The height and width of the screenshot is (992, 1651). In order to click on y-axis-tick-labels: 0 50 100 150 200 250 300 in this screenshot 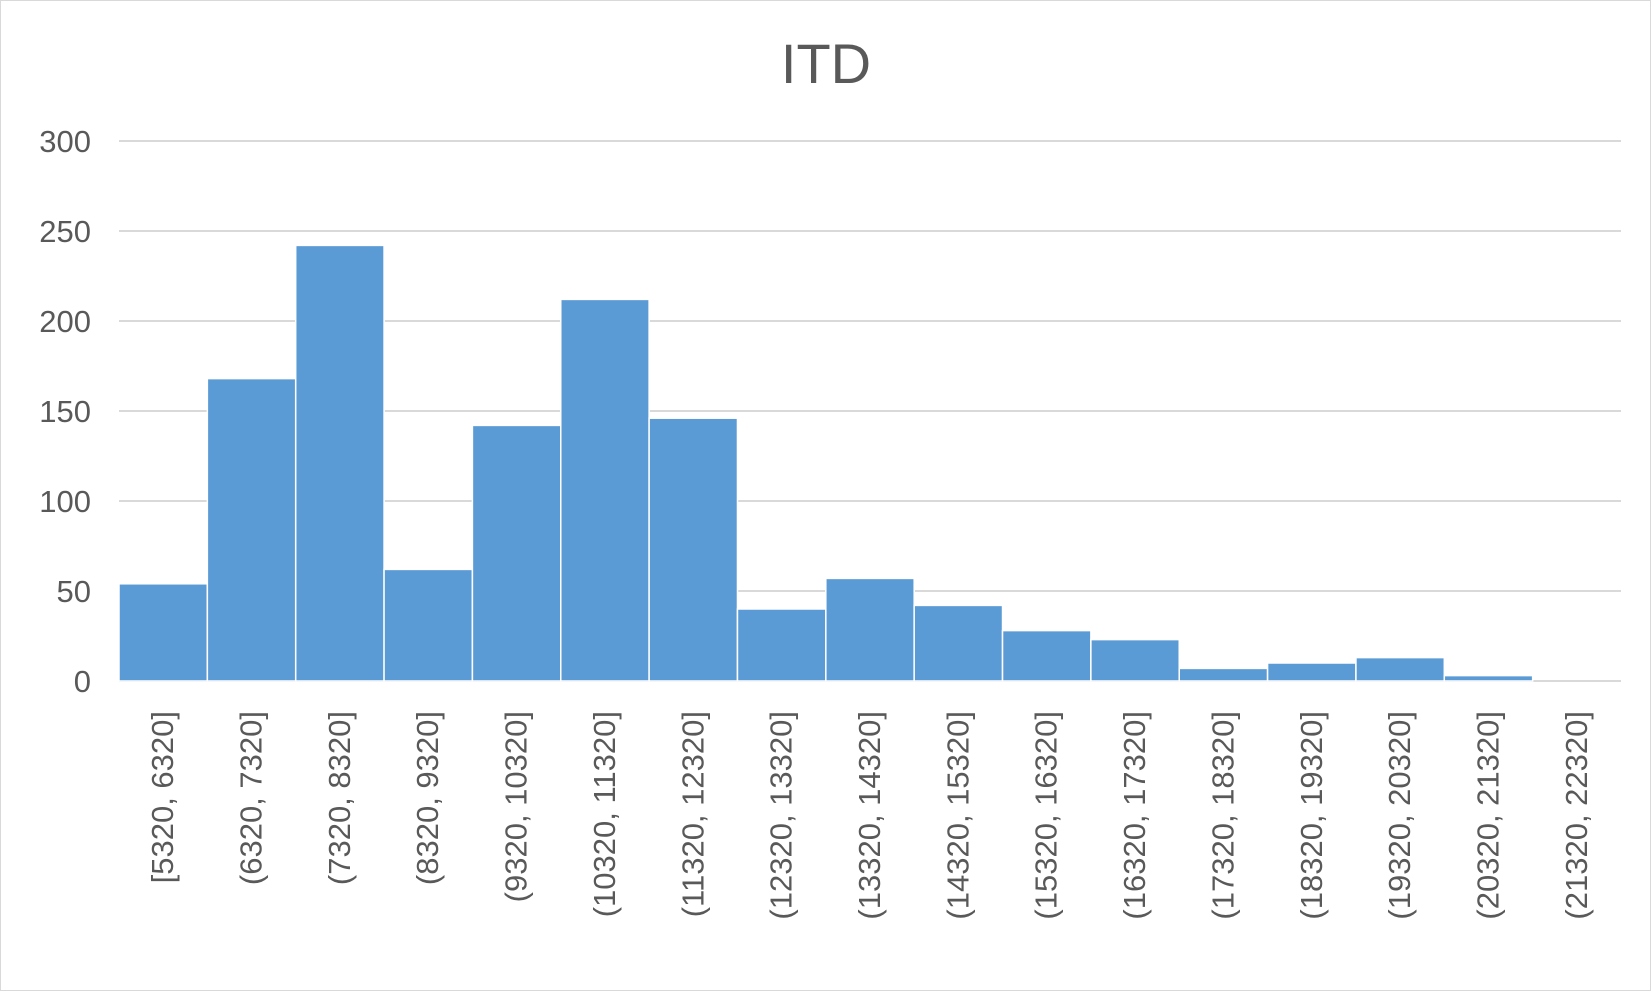, I will do `click(65, 411)`.